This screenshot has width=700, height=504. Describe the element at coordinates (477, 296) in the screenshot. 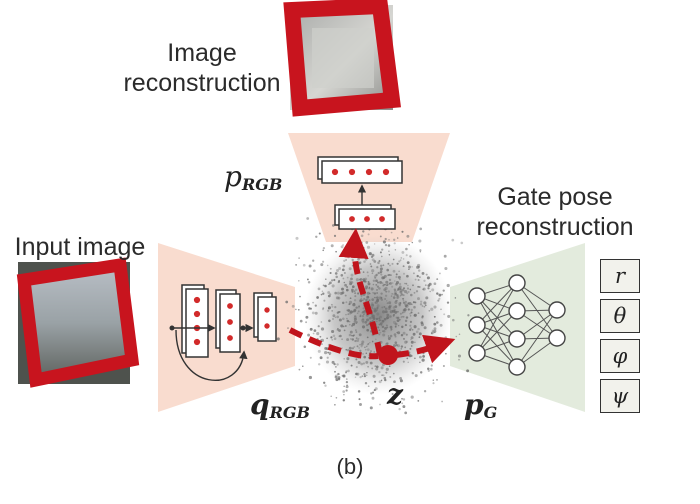

I see `mlp-node` at that location.